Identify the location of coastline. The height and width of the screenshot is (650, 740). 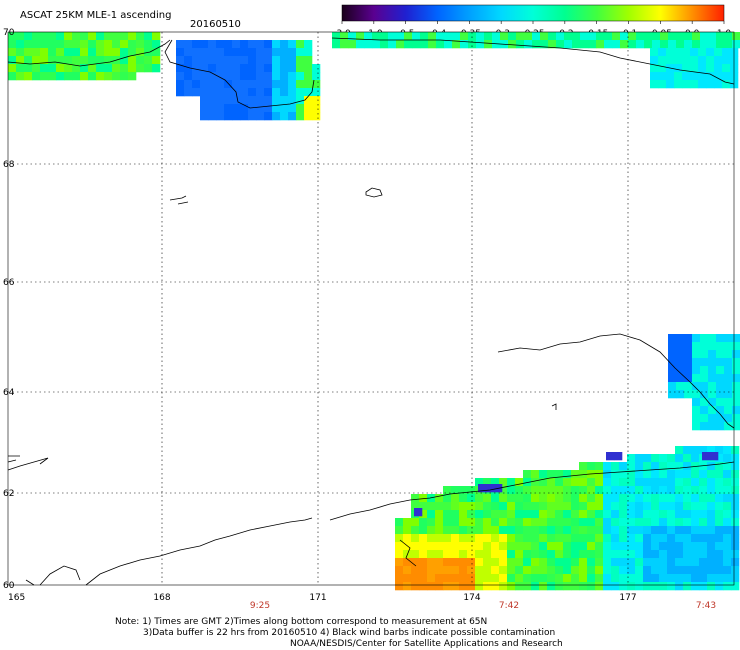
(179, 200).